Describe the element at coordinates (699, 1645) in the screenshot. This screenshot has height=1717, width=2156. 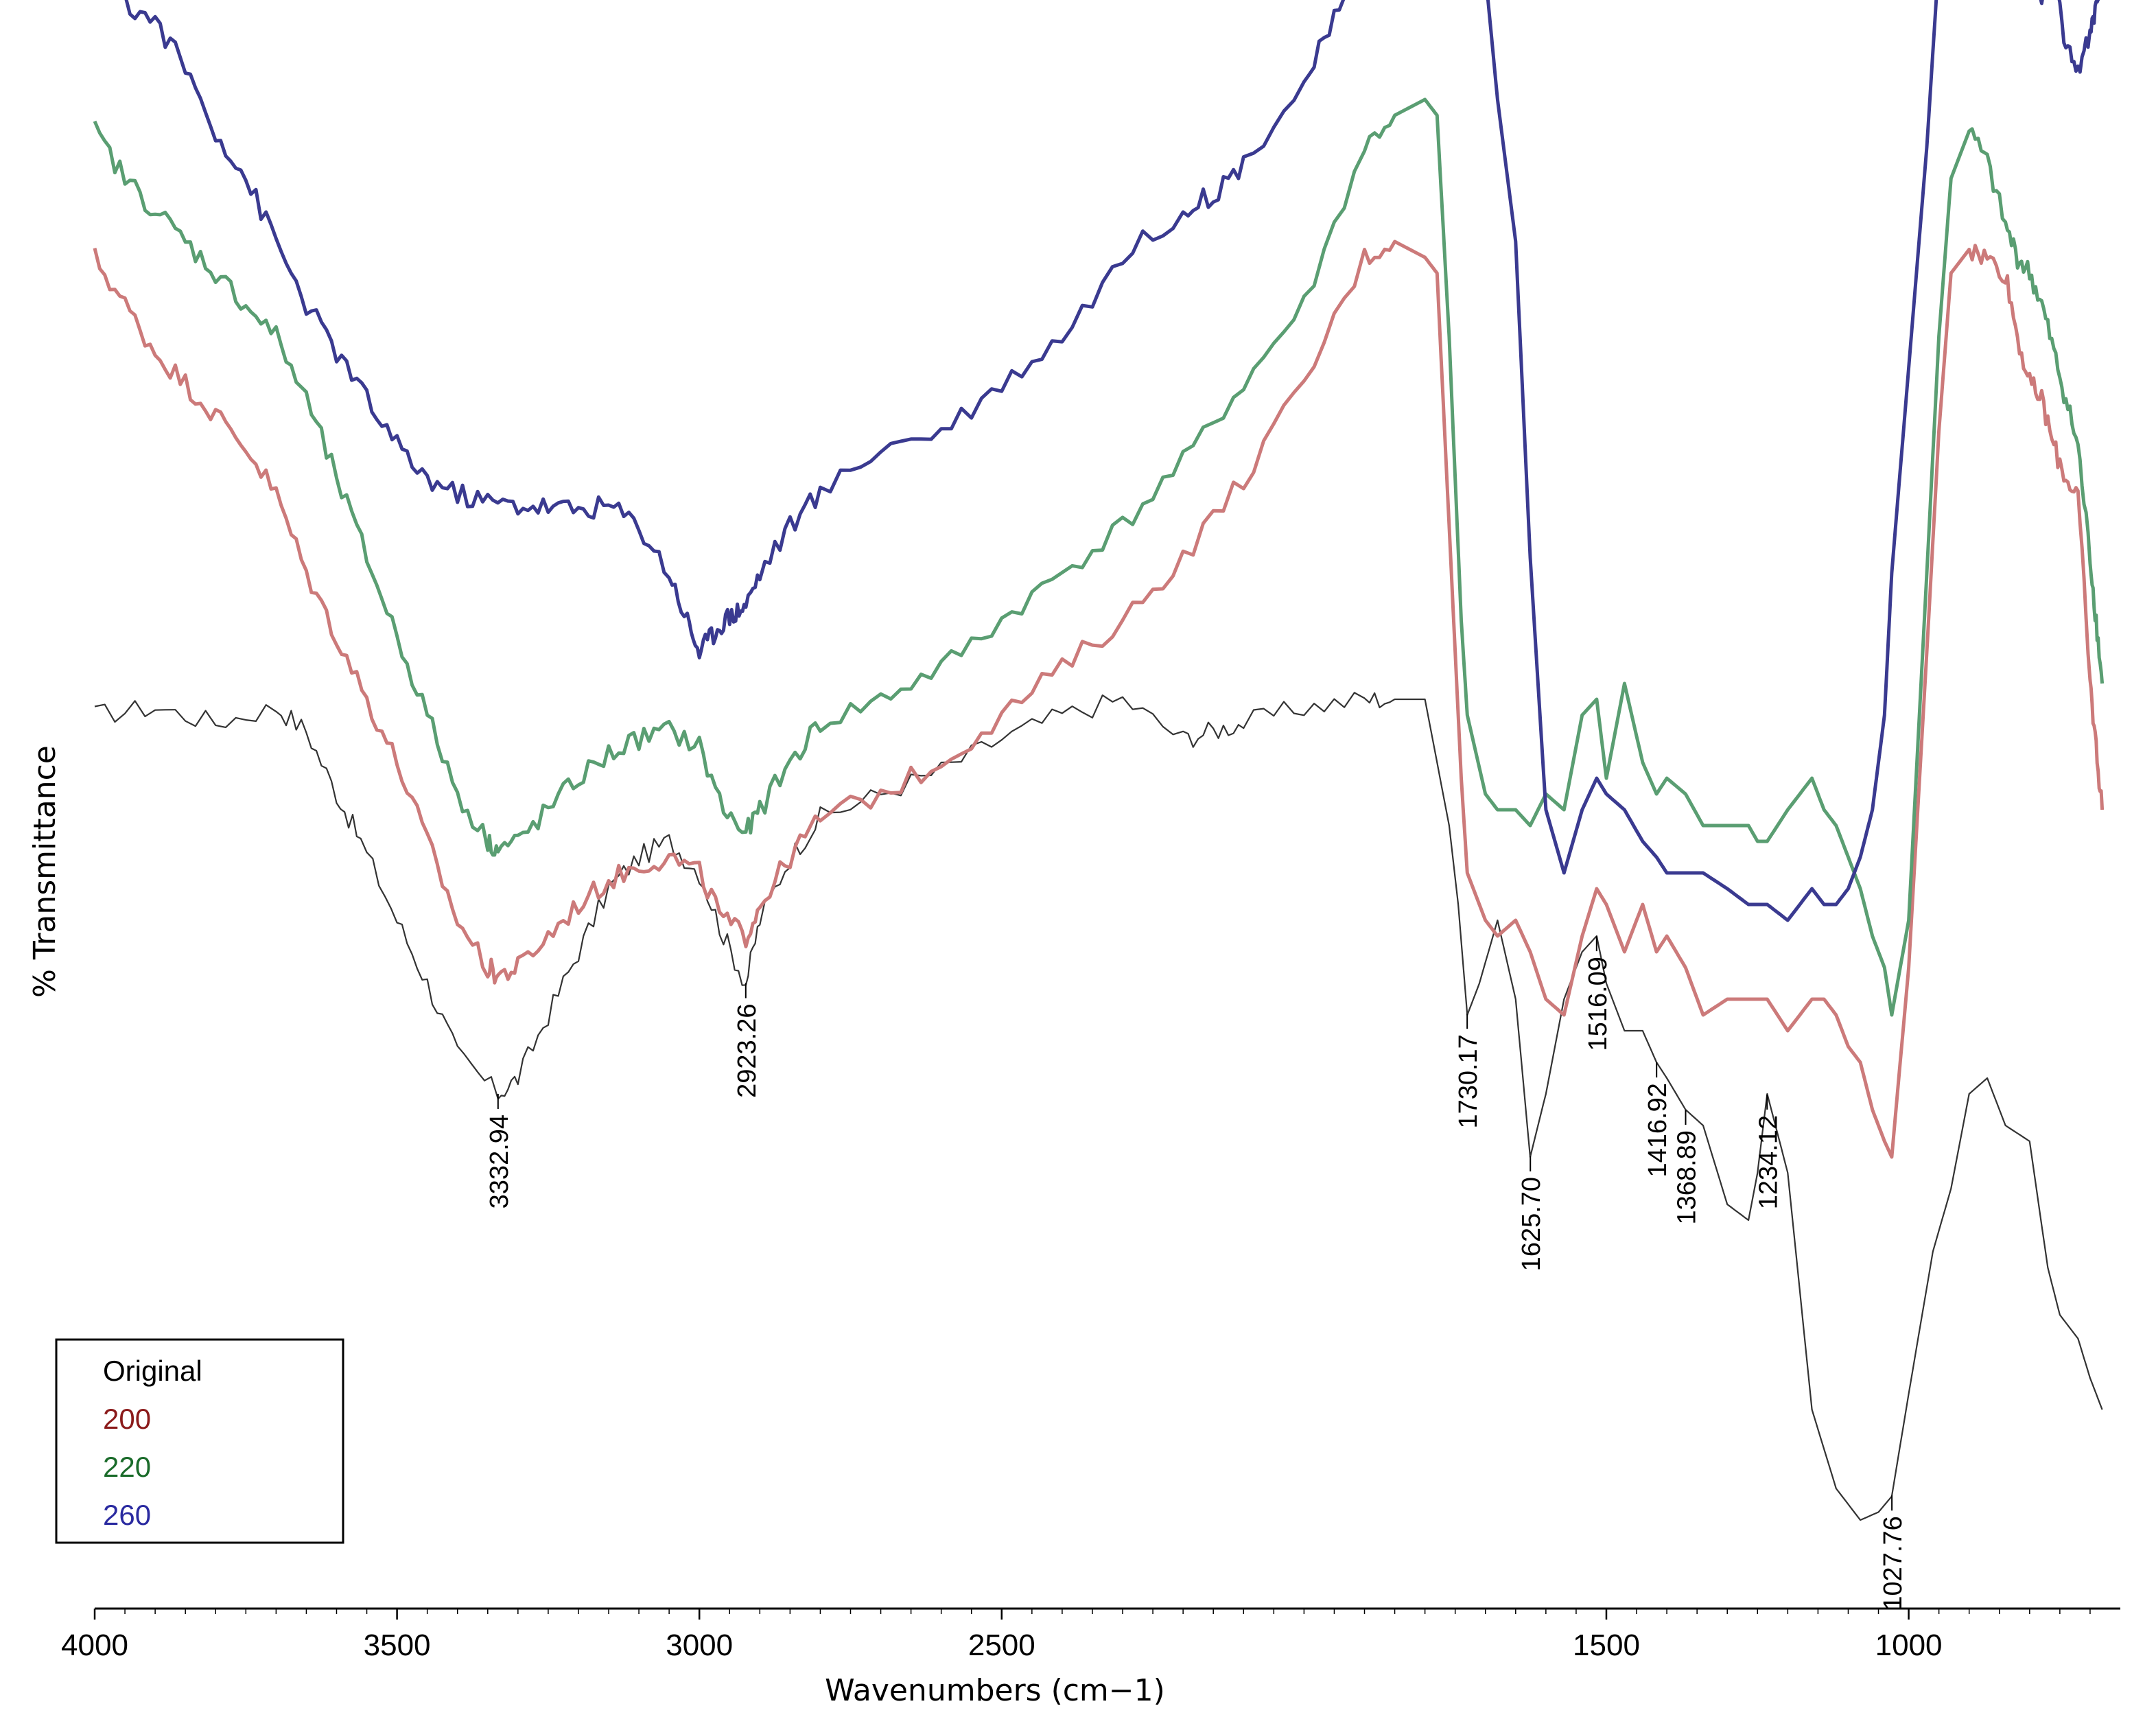
I see `x-tick-label-3000: 3000` at that location.